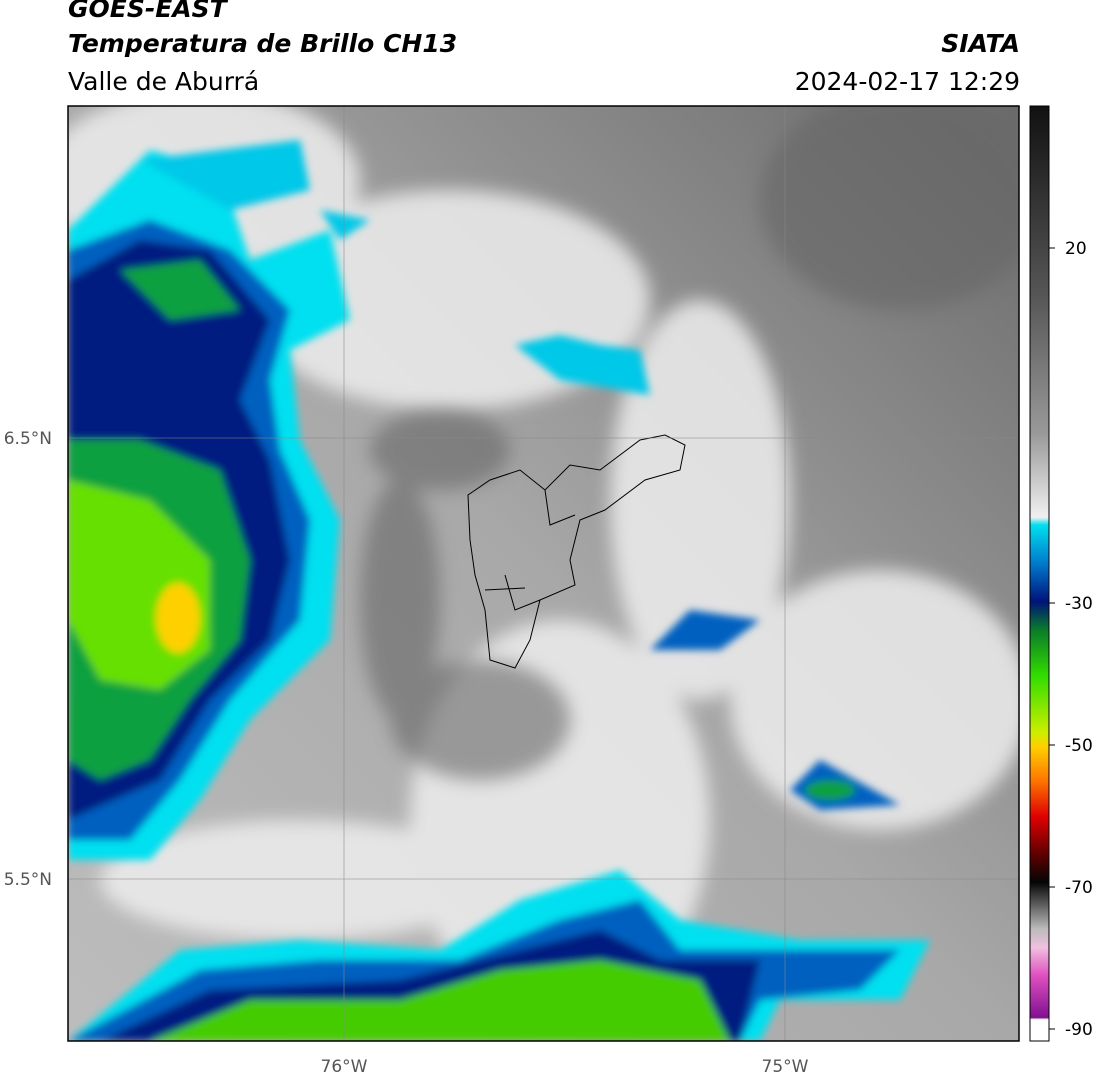 Image resolution: width=1094 pixels, height=1078 pixels. I want to click on timestamp: 2024-02-17 12:29, so click(907, 81).